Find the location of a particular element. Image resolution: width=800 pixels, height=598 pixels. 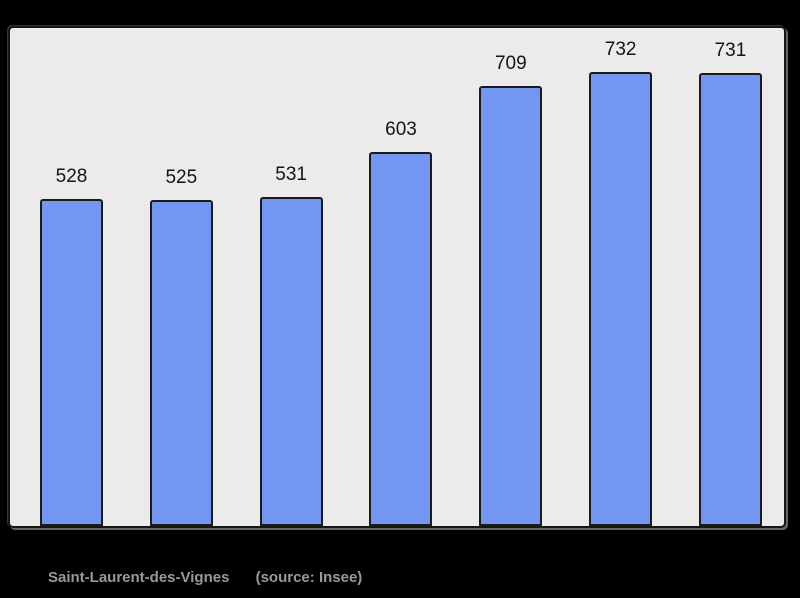

bar-group: 603 is located at coordinates (401, 322).